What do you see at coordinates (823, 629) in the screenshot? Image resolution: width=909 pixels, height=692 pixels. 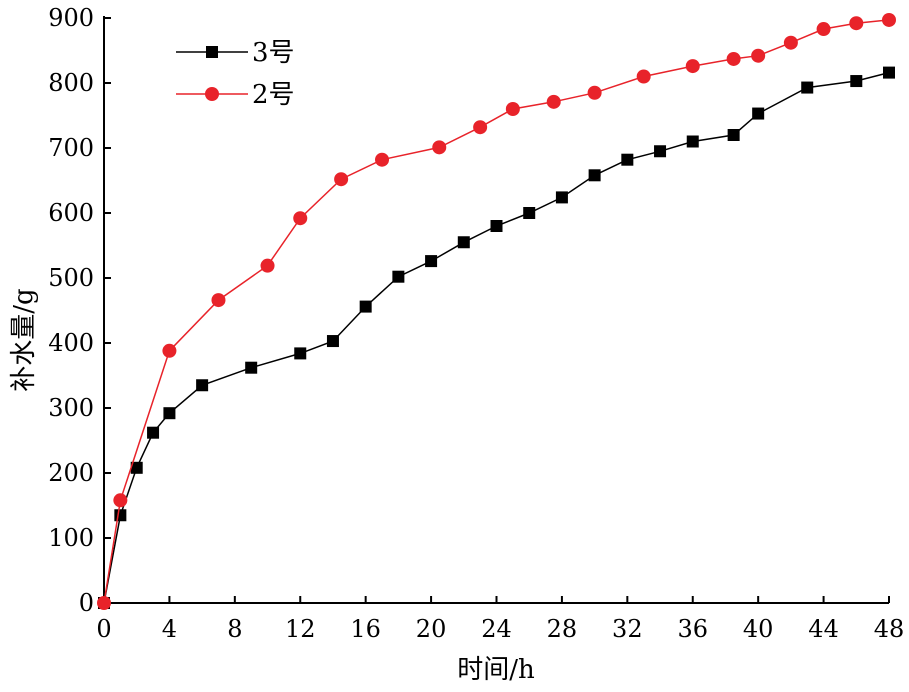 I see `x-tick-label: 44` at bounding box center [823, 629].